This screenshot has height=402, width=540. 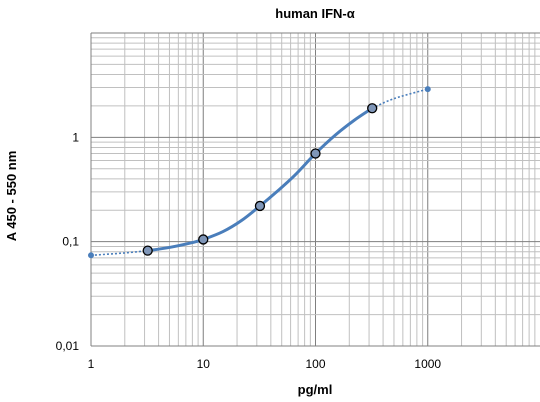 I want to click on x-axis-title: pg/ml, so click(x=315, y=389).